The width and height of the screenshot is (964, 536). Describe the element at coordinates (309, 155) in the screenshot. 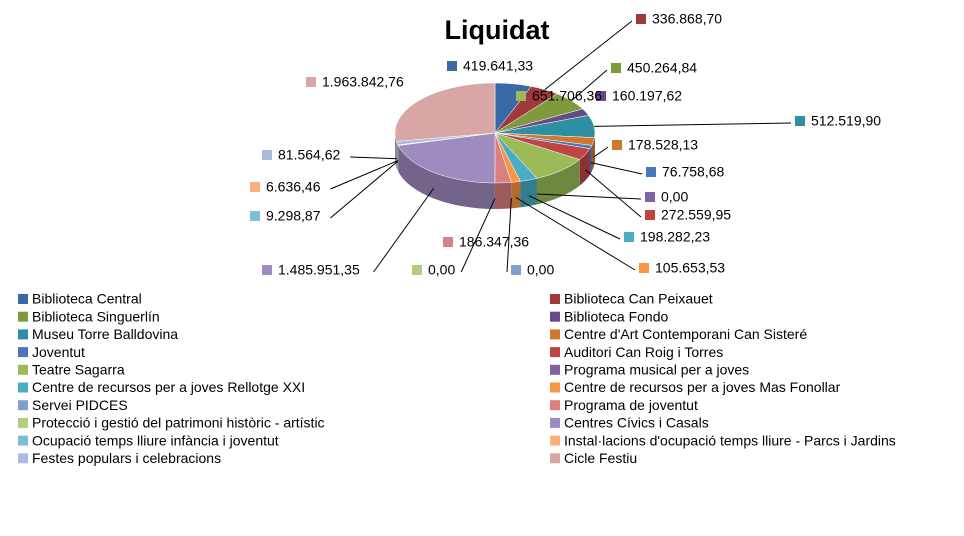

I see `data-label: 81.564,62` at that location.